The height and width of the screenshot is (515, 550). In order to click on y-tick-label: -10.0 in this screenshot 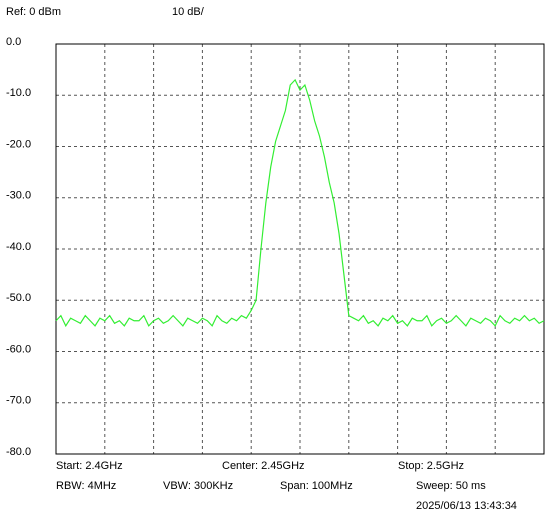, I will do `click(18, 93)`.